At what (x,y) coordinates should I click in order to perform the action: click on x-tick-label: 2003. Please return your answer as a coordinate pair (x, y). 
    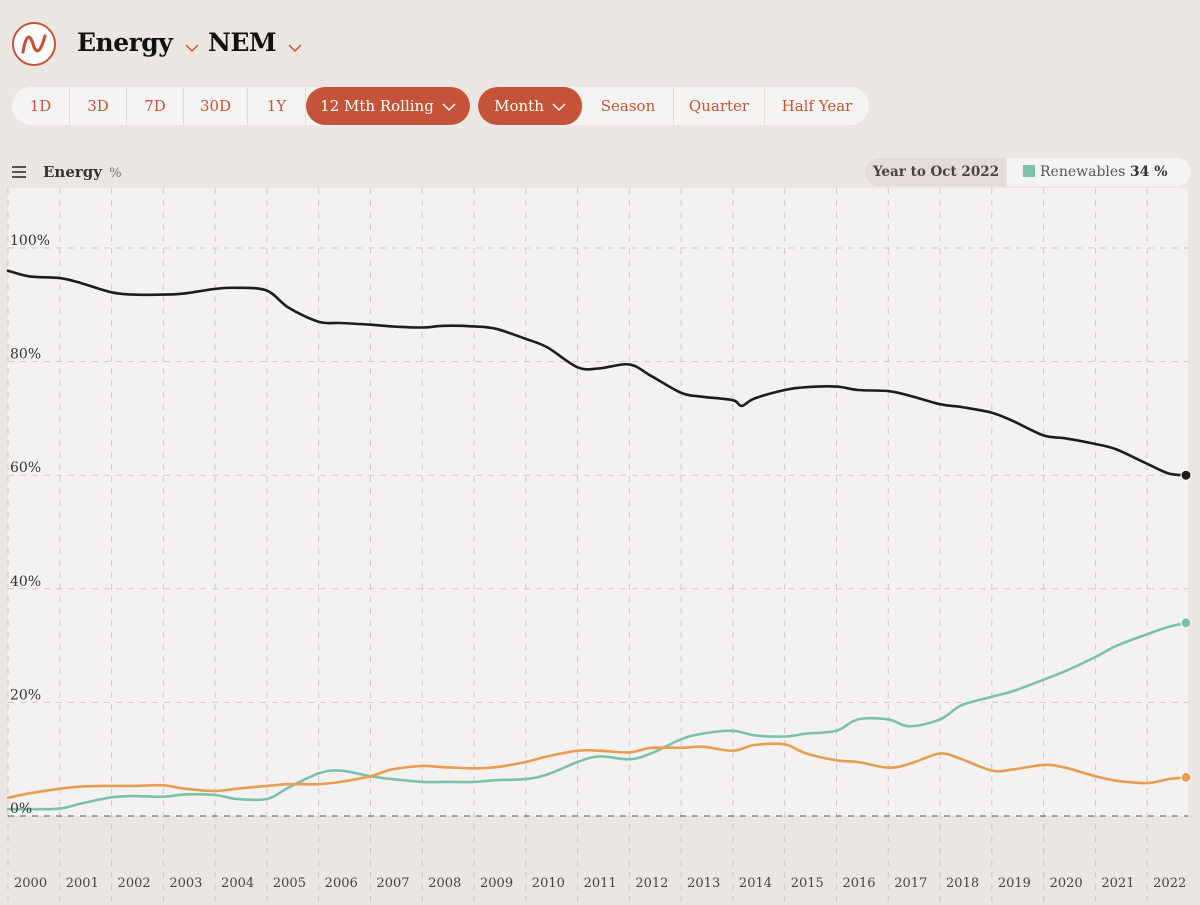
    Looking at the image, I should click on (185, 883).